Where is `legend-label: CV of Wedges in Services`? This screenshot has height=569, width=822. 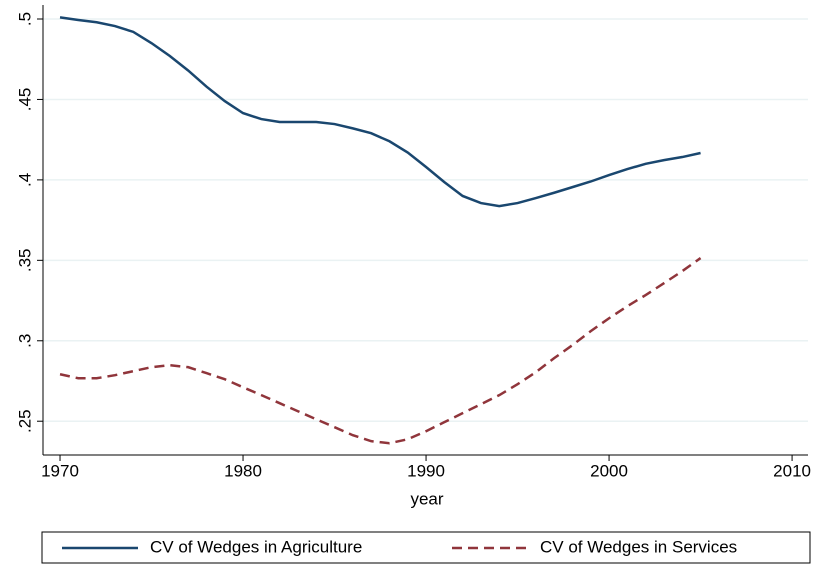
legend-label: CV of Wedges in Services is located at coordinates (638, 546).